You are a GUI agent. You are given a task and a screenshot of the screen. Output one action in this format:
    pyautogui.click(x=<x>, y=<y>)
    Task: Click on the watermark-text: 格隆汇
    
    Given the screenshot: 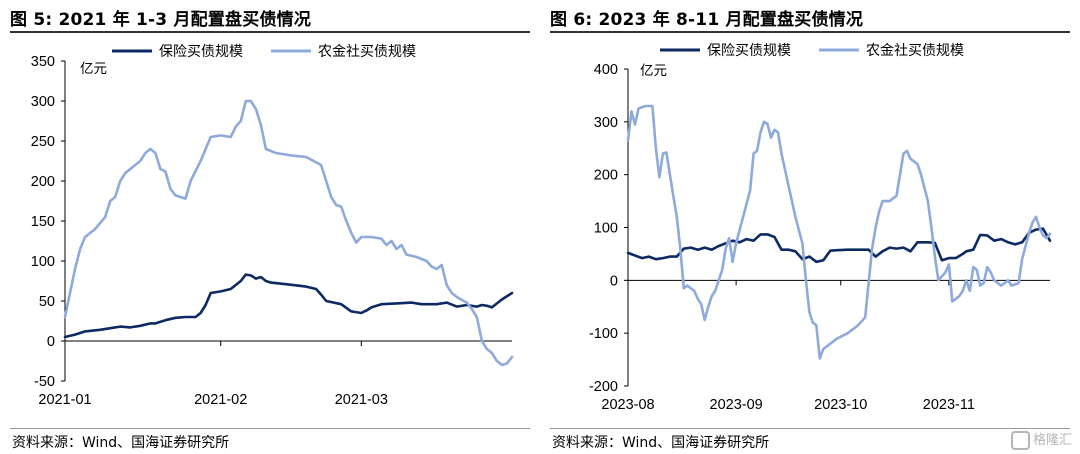 What is the action you would take?
    pyautogui.click(x=1052, y=440)
    